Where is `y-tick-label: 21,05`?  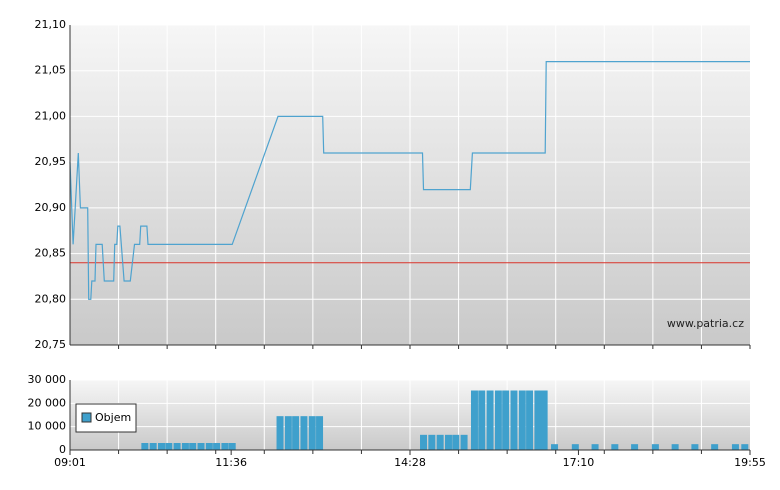 y-tick-label: 21,05 is located at coordinates (51, 70).